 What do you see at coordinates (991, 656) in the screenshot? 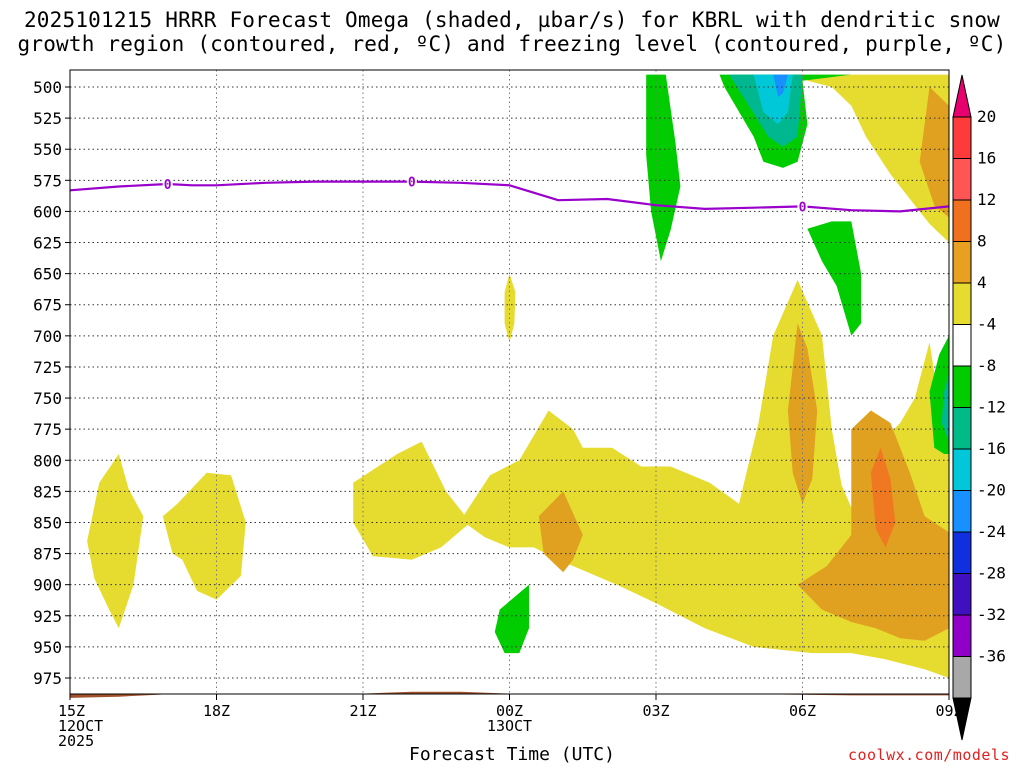
I see `colorbar-label-13: -36` at bounding box center [991, 656].